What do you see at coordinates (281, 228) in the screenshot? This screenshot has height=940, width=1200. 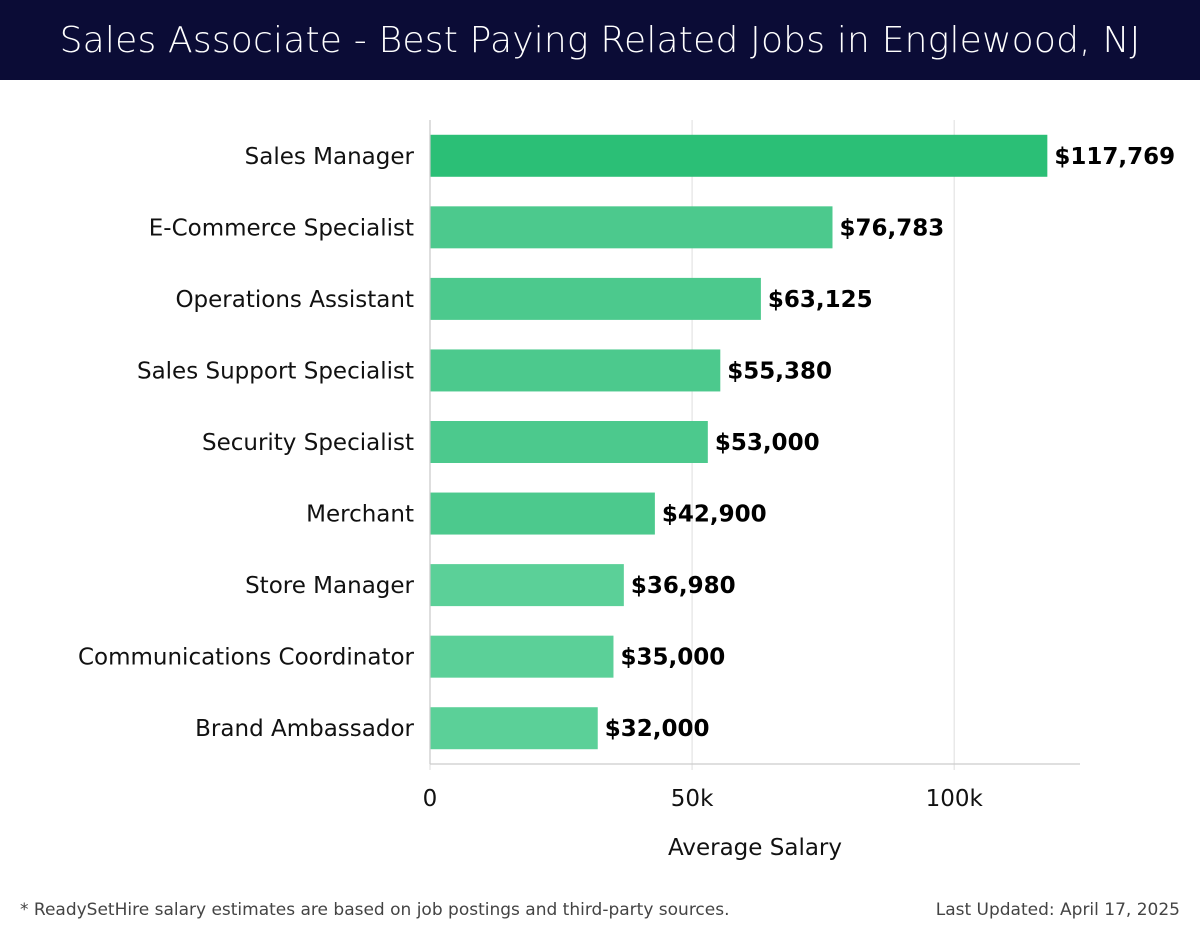 I see `category-label: E-Commerce Specialist` at bounding box center [281, 228].